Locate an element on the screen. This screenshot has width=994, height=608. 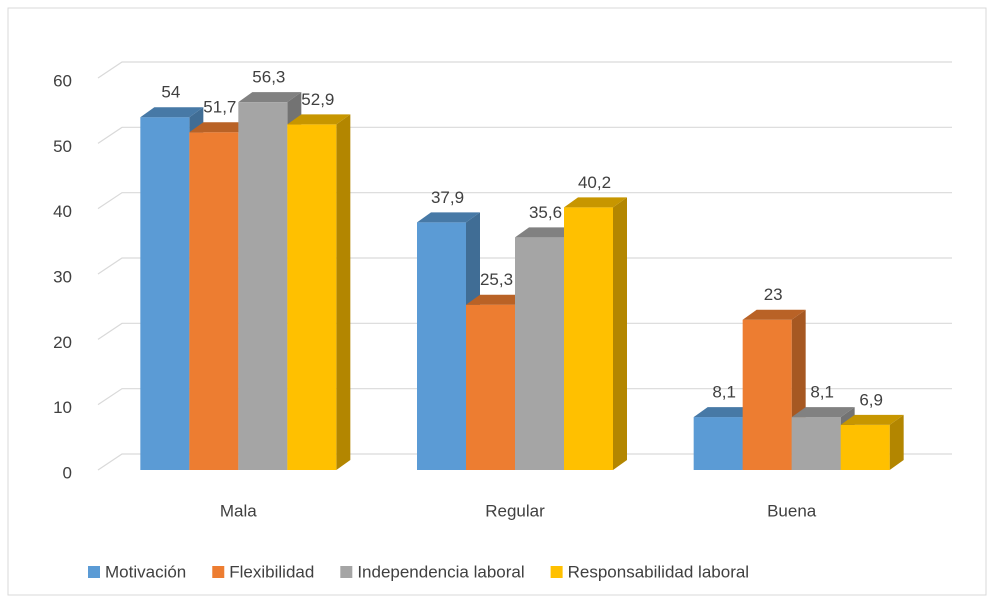
data-label: 6,9 is located at coordinates (871, 399).